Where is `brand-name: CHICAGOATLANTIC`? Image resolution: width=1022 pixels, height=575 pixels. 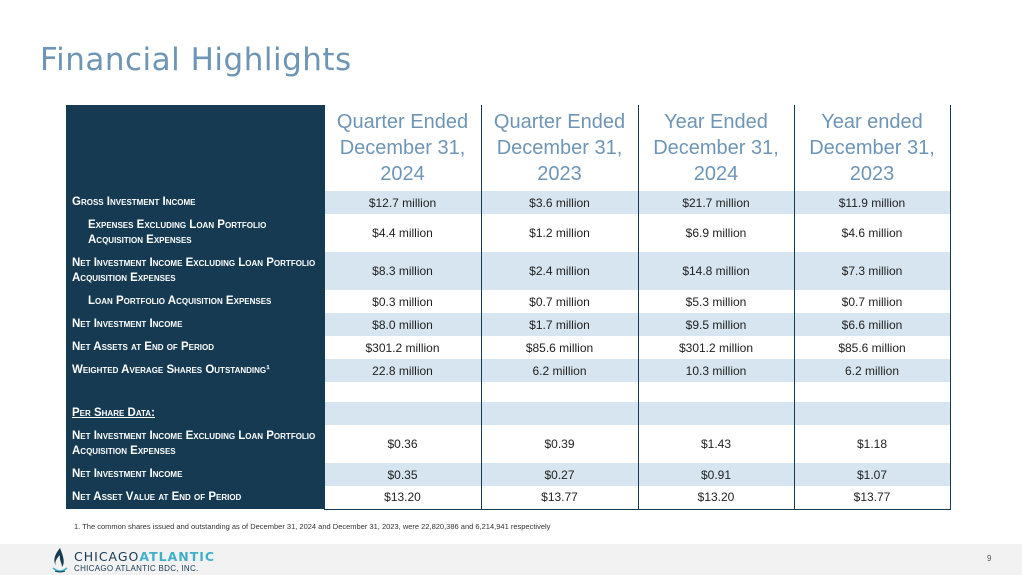
brand-name: CHICAGOATLANTIC is located at coordinates (144, 556).